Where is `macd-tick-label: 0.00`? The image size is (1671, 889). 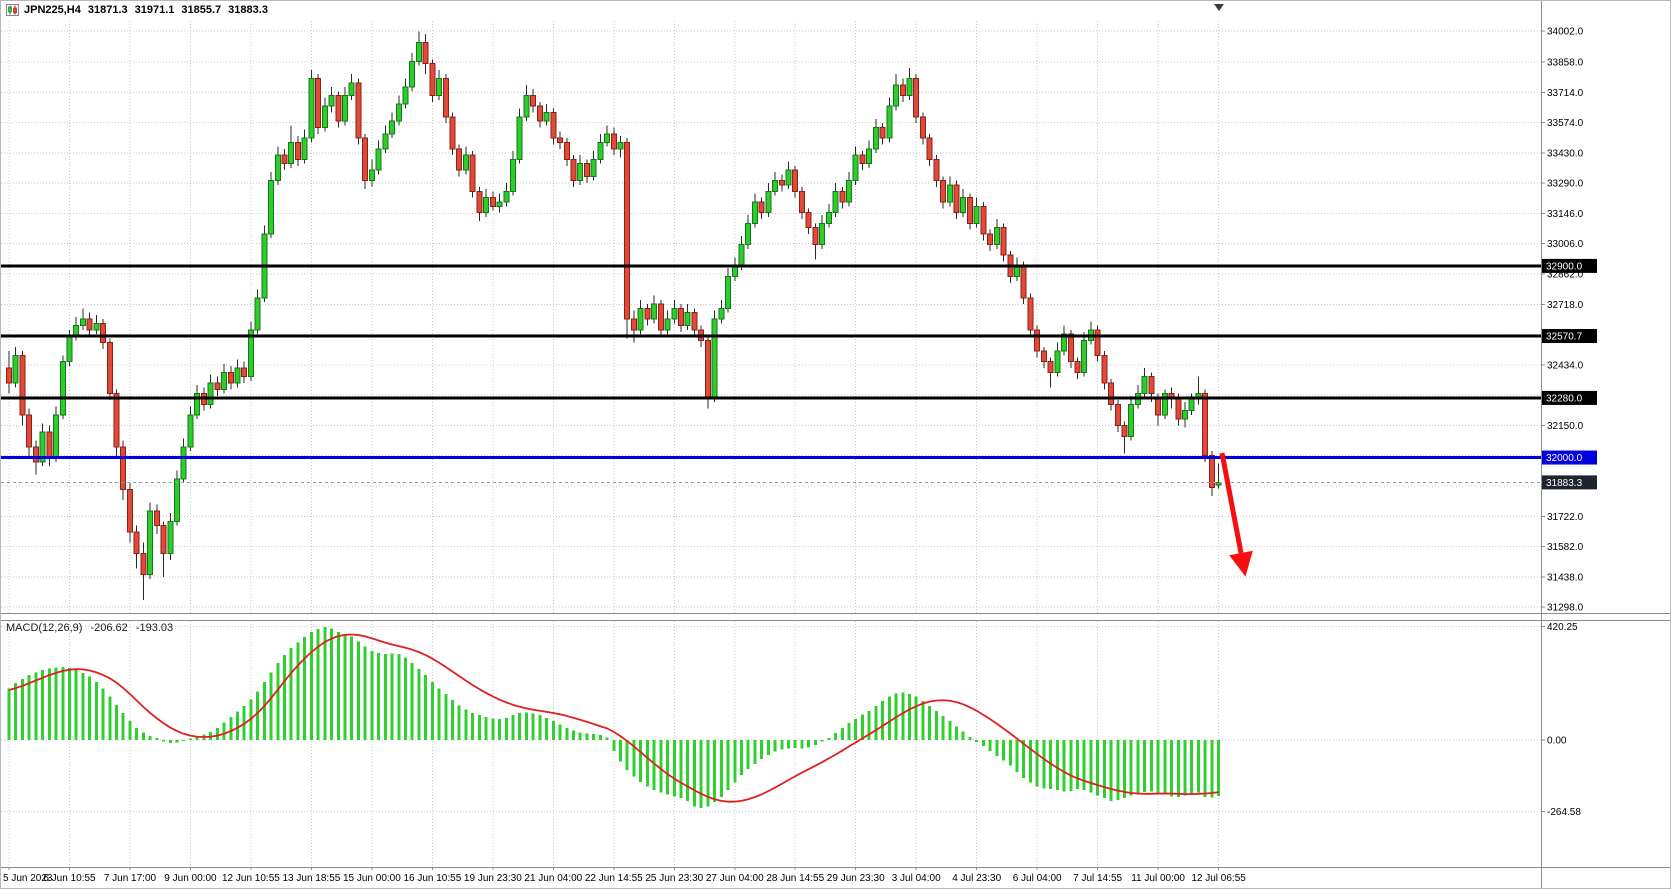 macd-tick-label: 0.00 is located at coordinates (1557, 741).